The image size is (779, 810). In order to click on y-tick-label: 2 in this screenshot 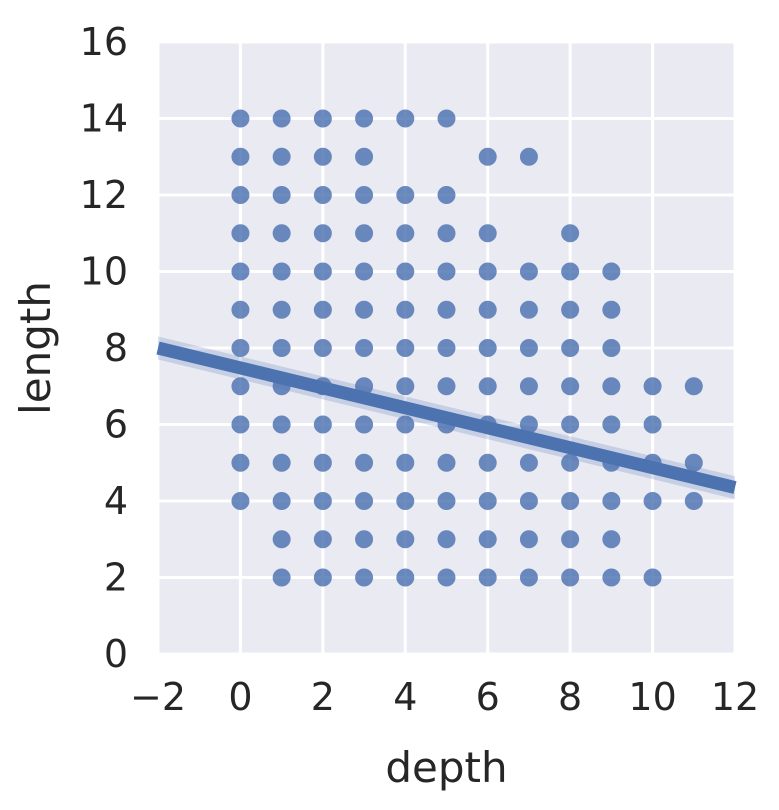, I will do `click(116, 578)`.